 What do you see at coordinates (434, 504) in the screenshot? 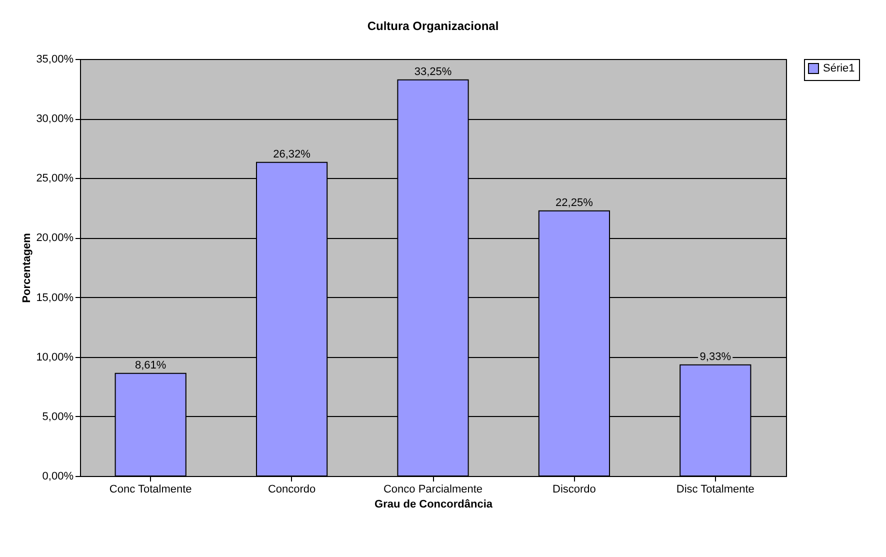
I see `x-axis-title: Grau de Concordância` at bounding box center [434, 504].